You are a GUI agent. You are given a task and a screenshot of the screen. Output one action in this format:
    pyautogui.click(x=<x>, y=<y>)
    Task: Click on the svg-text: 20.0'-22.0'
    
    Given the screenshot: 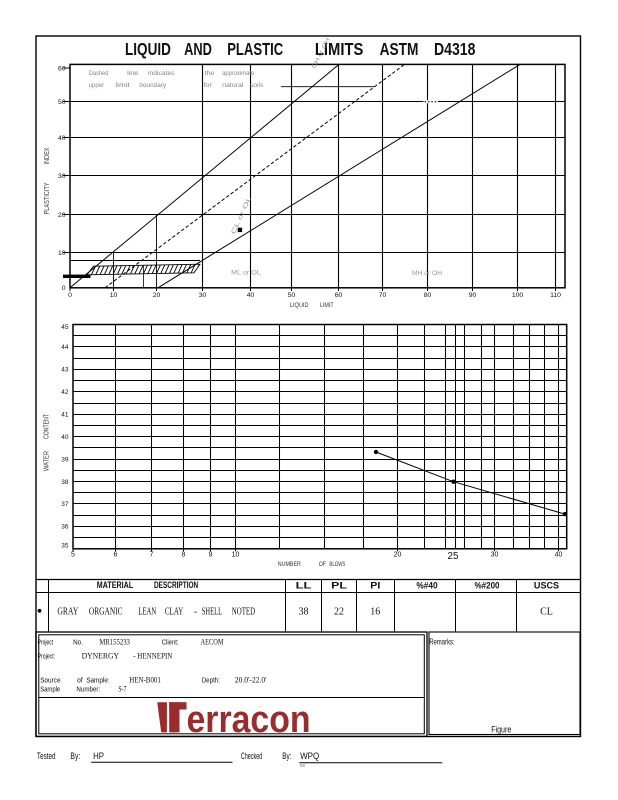 What is the action you would take?
    pyautogui.click(x=251, y=679)
    